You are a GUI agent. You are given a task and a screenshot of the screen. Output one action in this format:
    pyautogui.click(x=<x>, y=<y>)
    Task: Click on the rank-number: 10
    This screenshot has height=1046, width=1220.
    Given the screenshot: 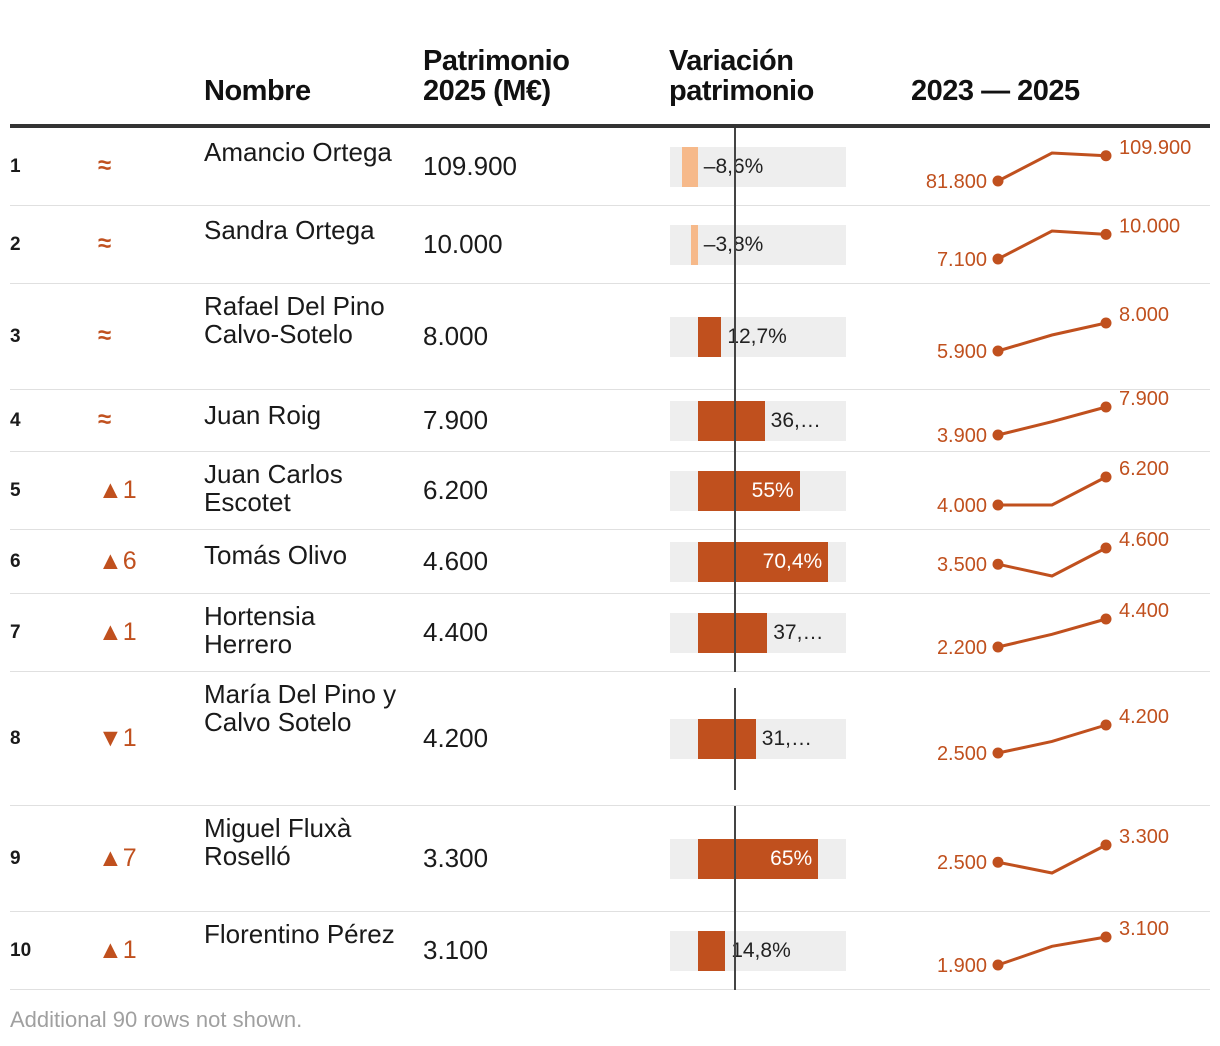 What is the action you would take?
    pyautogui.click(x=21, y=950)
    